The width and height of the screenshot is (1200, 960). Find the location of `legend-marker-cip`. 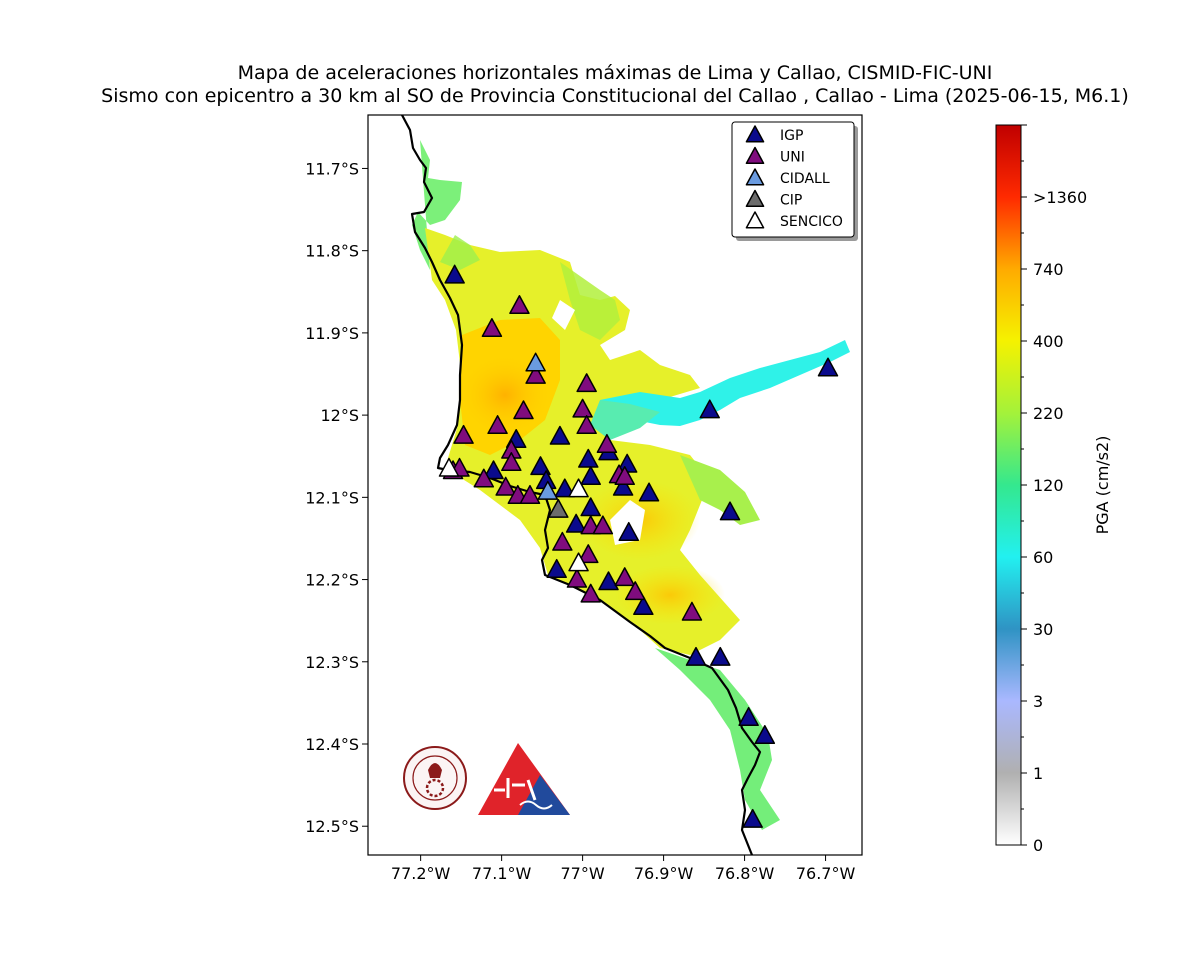

legend-marker-cip is located at coordinates (755, 198).